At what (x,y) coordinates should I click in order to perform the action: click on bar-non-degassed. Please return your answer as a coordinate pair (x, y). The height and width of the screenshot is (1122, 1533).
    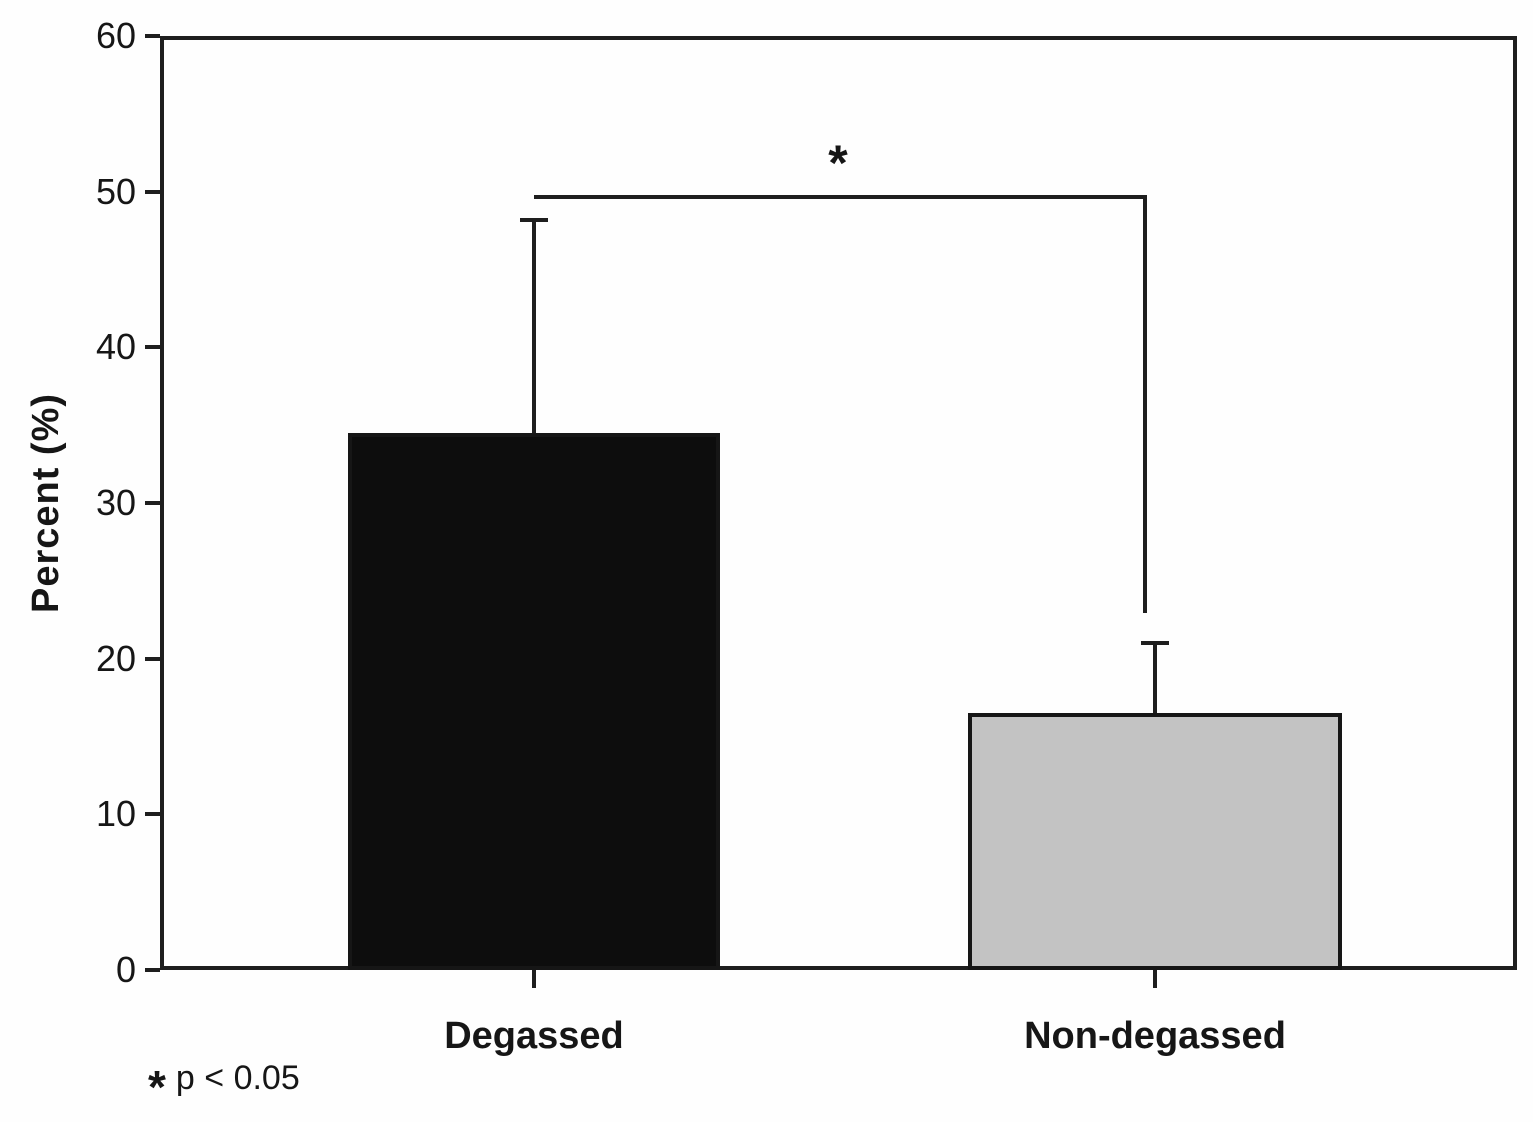
    Looking at the image, I should click on (1155, 841).